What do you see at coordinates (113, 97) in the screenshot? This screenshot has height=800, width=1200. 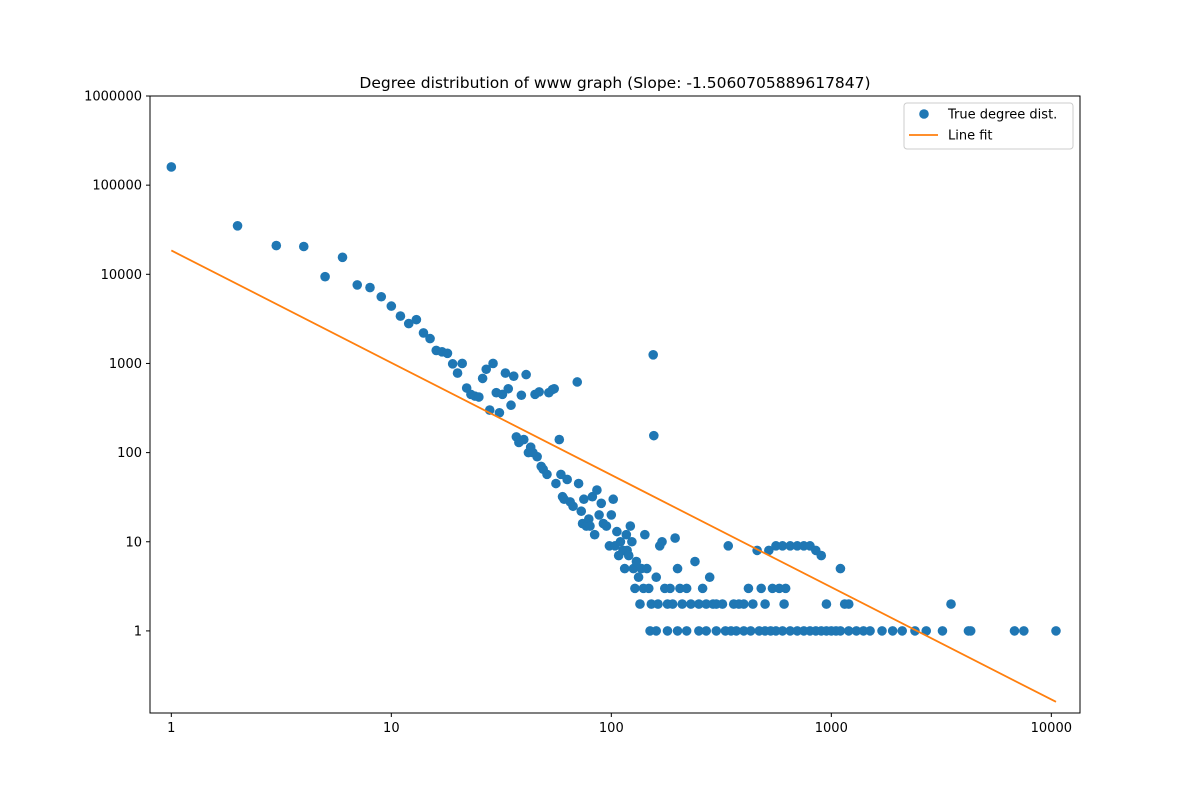 I see `y-tick-label: 1000000` at bounding box center [113, 97].